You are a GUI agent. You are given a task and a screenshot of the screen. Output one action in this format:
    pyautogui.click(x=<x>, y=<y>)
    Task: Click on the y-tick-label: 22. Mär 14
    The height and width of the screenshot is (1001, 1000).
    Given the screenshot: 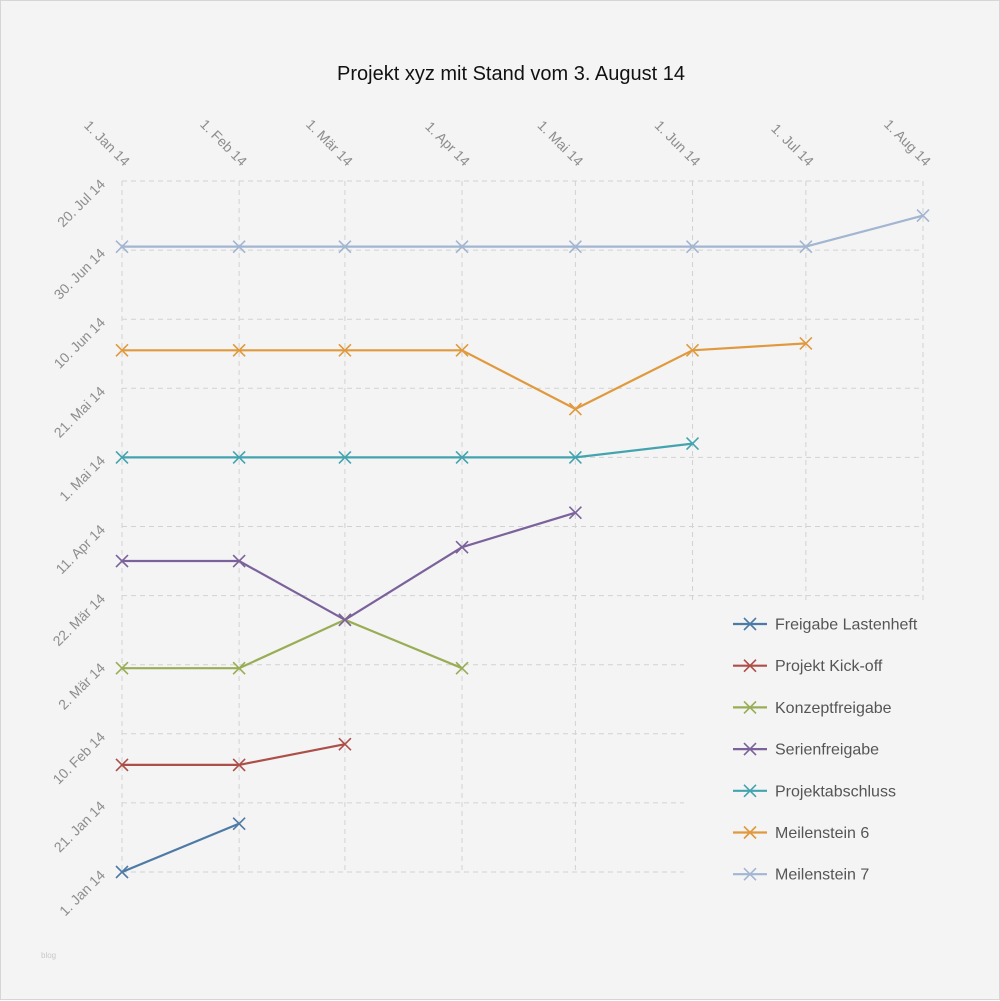 What is the action you would take?
    pyautogui.click(x=78, y=619)
    